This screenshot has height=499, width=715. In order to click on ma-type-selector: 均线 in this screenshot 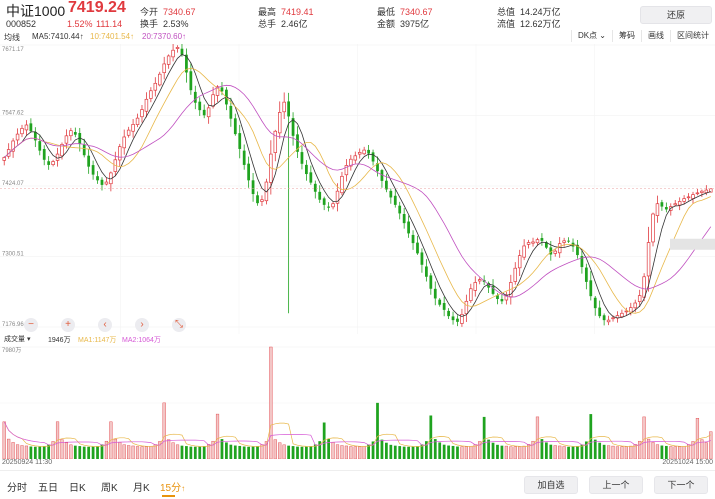, I will do `click(12, 37)`.